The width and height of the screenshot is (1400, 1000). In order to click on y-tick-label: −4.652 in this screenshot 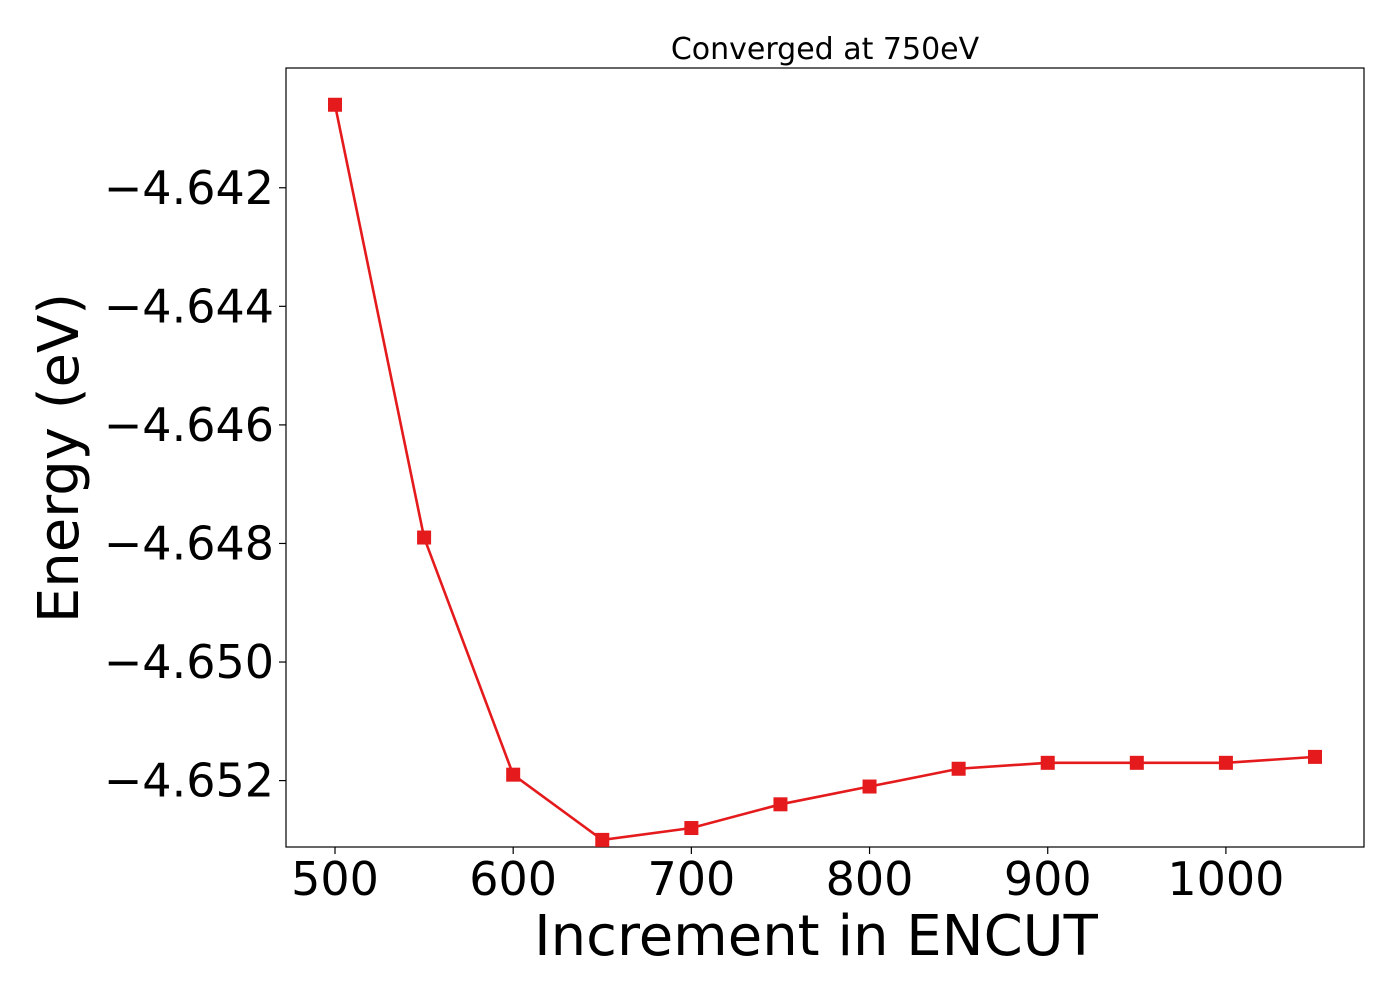, I will do `click(189, 781)`.